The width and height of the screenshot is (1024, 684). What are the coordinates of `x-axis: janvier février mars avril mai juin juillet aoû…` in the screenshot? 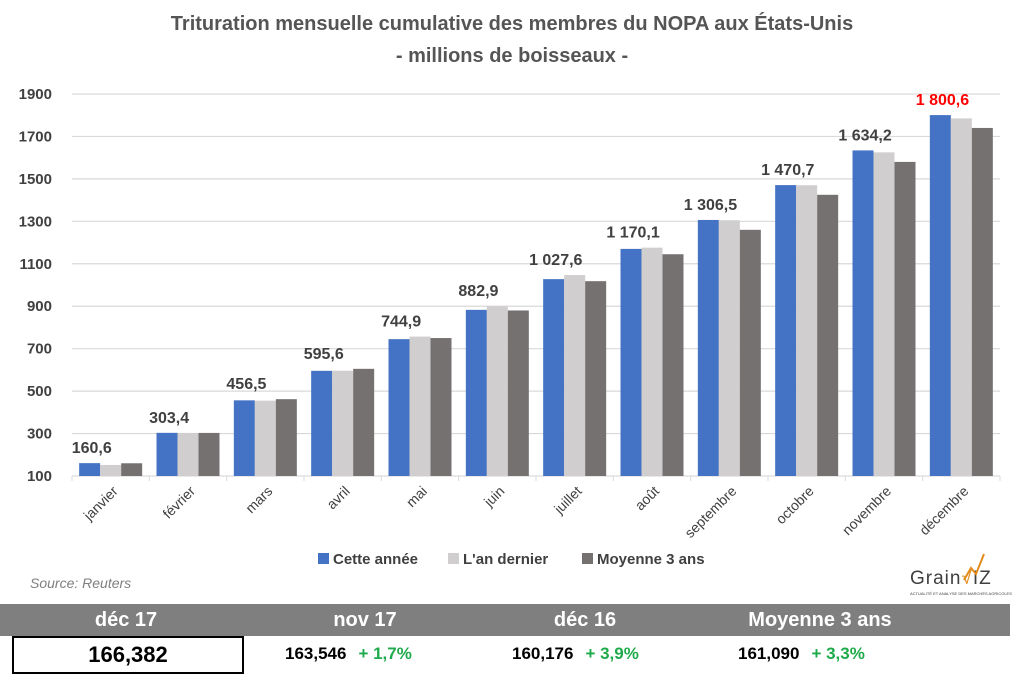 It's located at (536, 508).